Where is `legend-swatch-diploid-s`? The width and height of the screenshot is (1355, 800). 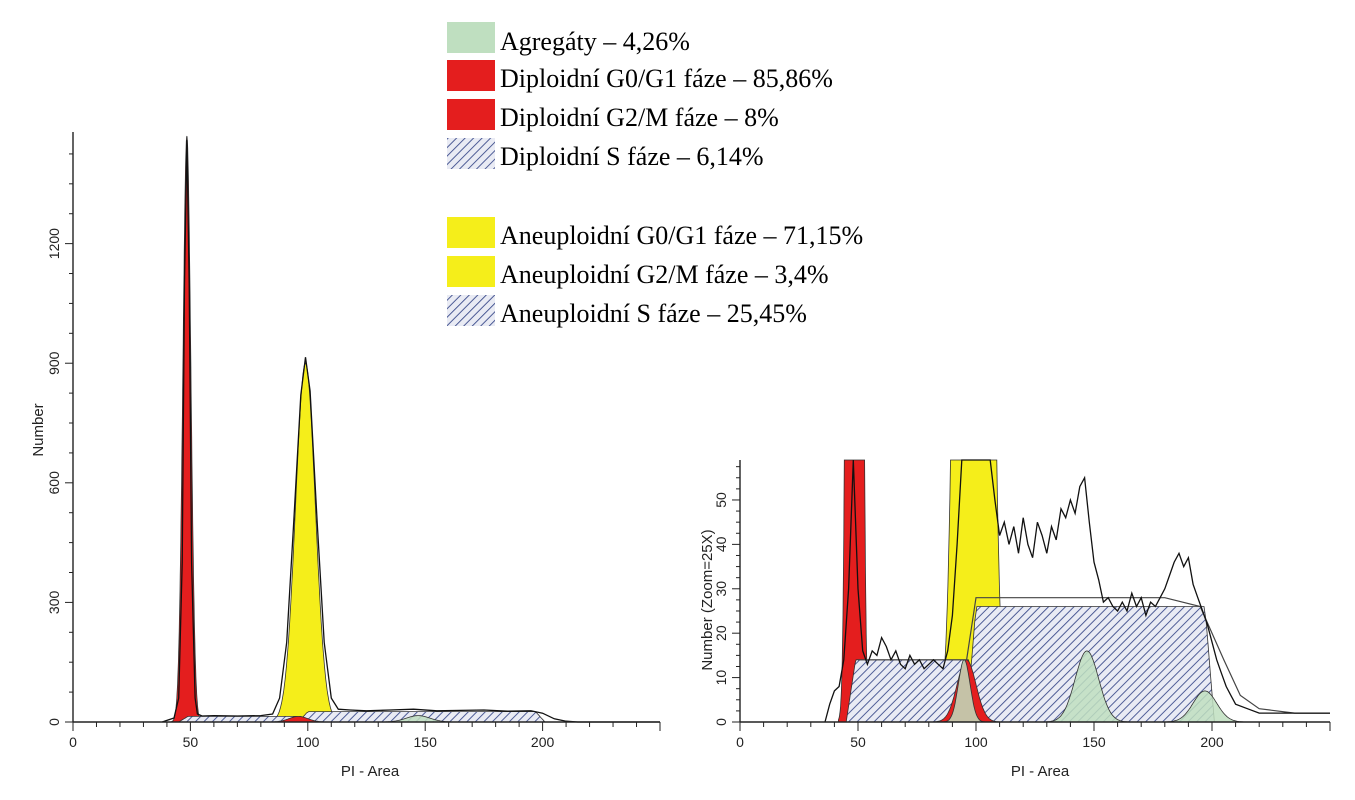
legend-swatch-diploid-s is located at coordinates (471, 153).